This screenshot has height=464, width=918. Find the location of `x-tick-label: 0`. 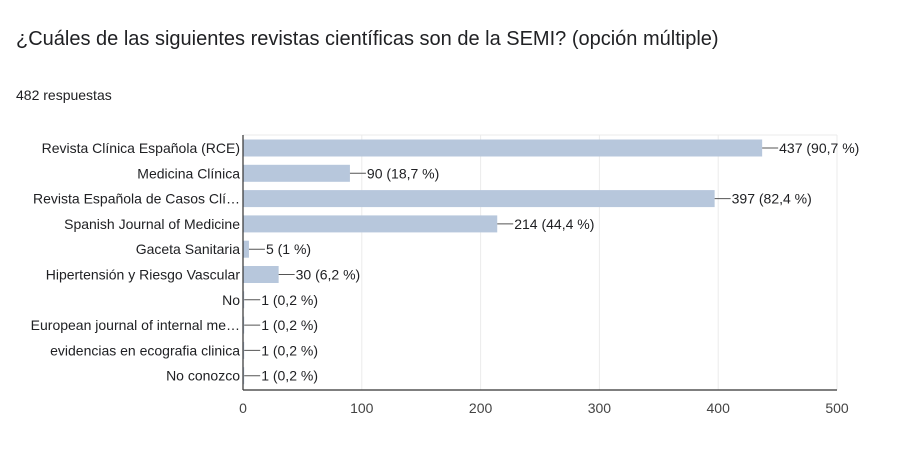

x-tick-label: 0 is located at coordinates (243, 408).